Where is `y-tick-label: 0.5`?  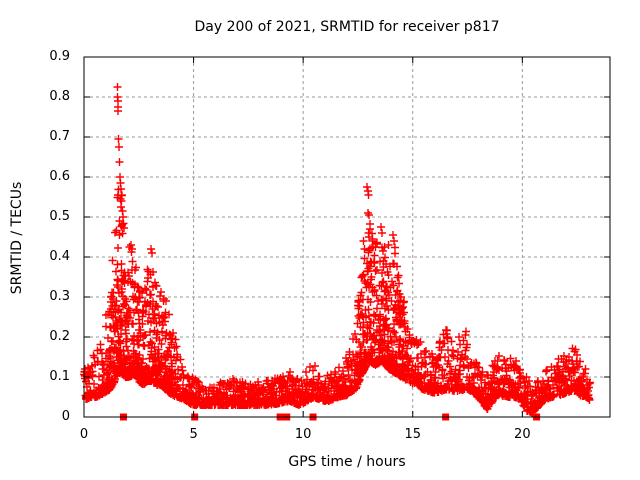
y-tick-label: 0.5 is located at coordinates (59, 216).